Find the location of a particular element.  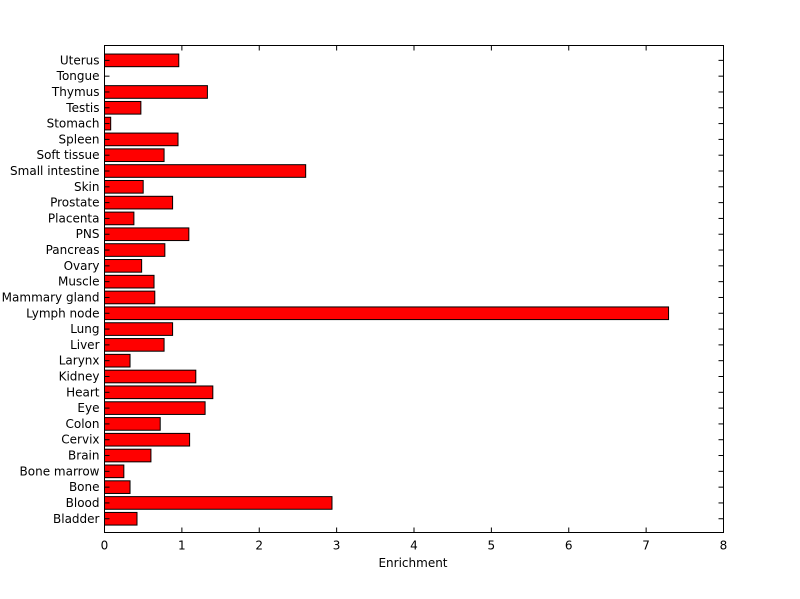

bar-brain is located at coordinates (128, 455).